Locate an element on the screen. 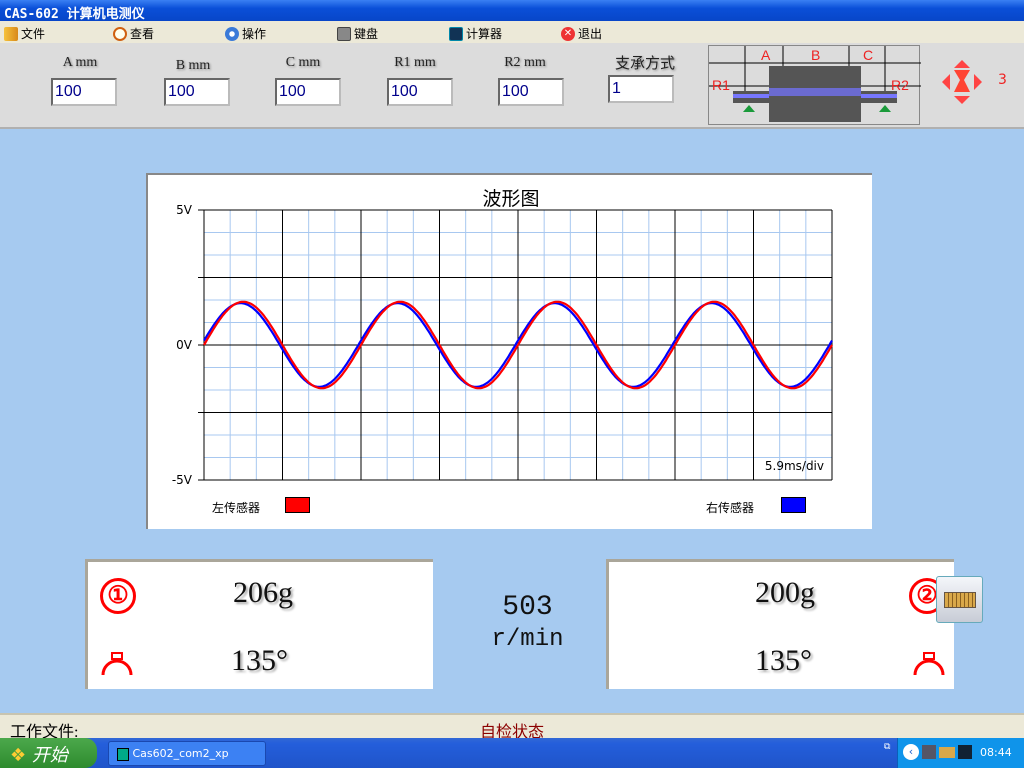  menu-exit: ✕ 退出 is located at coordinates (581, 33).